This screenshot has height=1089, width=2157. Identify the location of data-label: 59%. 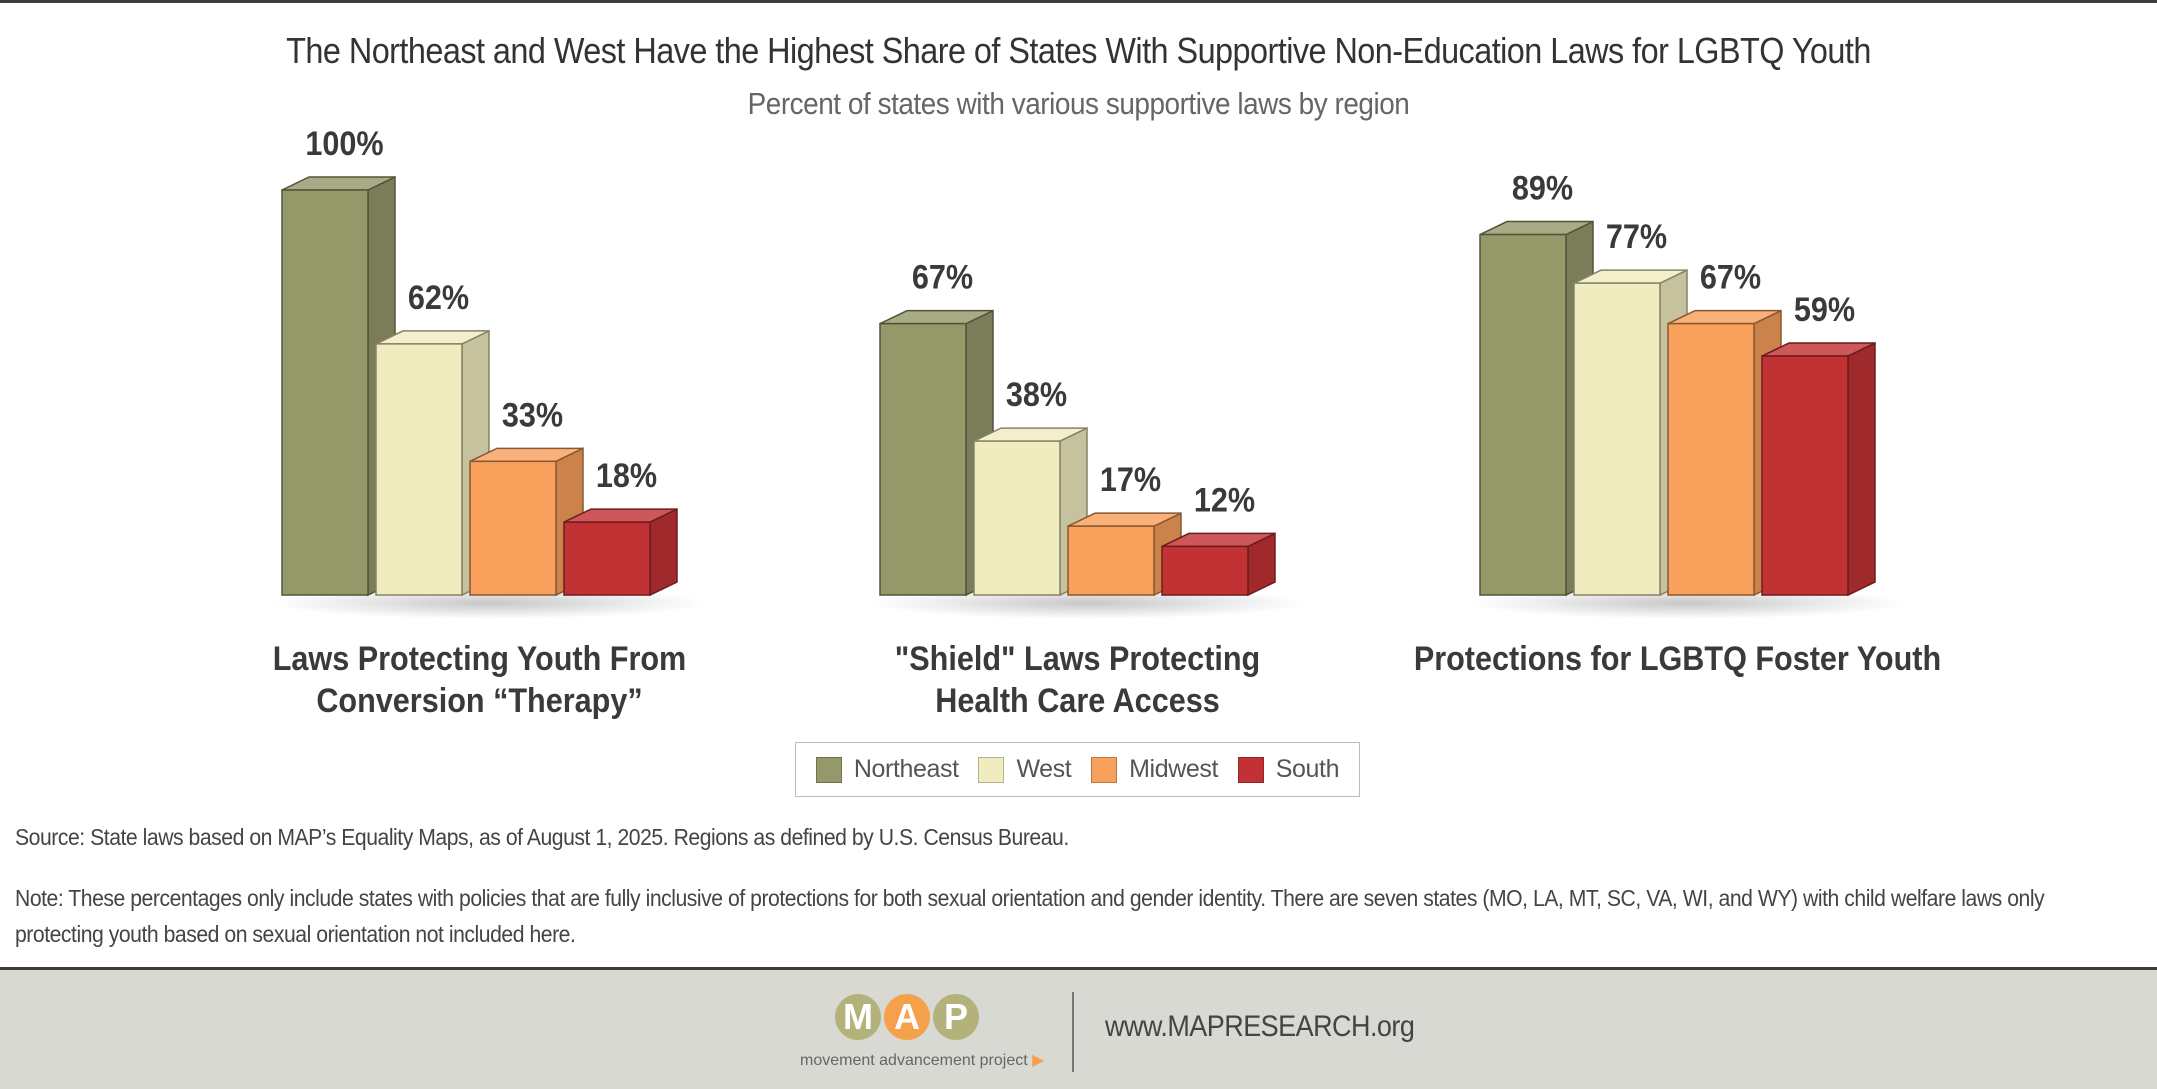
(1824, 310).